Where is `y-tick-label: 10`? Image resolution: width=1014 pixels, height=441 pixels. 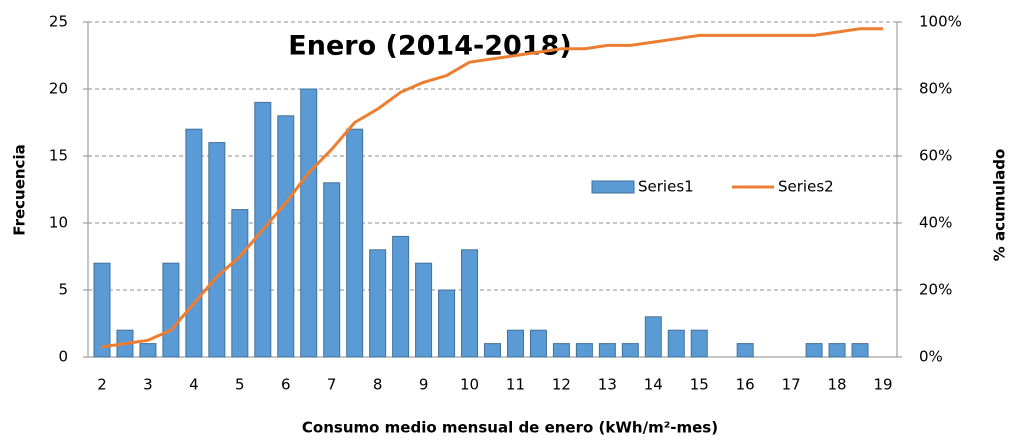
y-tick-label: 10 is located at coordinates (58, 223).